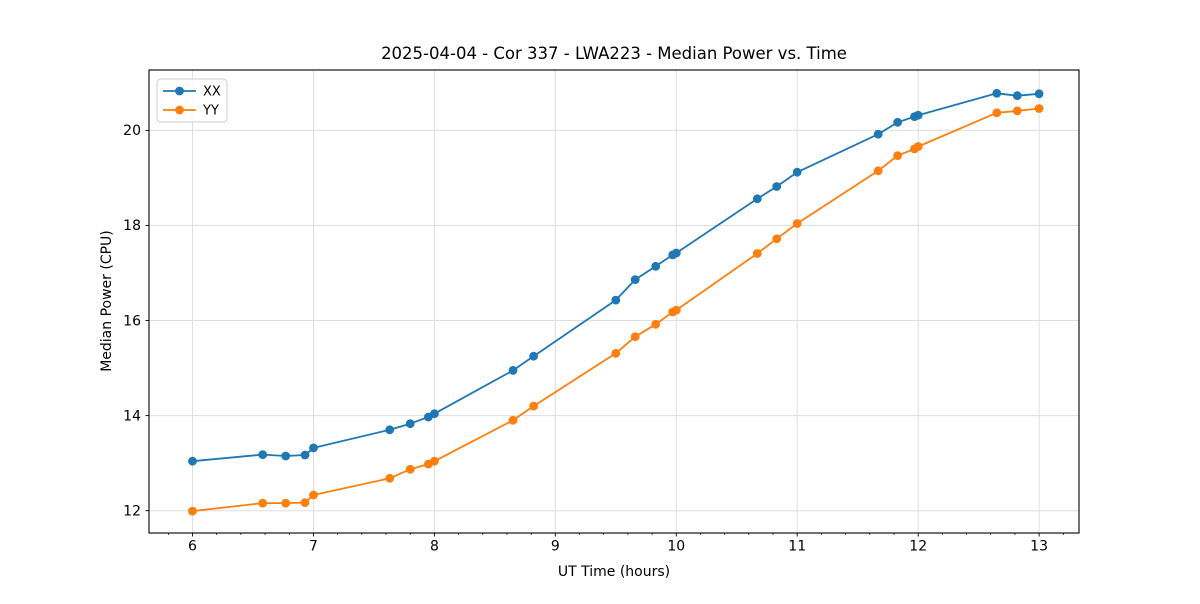  Describe the element at coordinates (555, 547) in the screenshot. I see `x-tick-label: 9` at that location.